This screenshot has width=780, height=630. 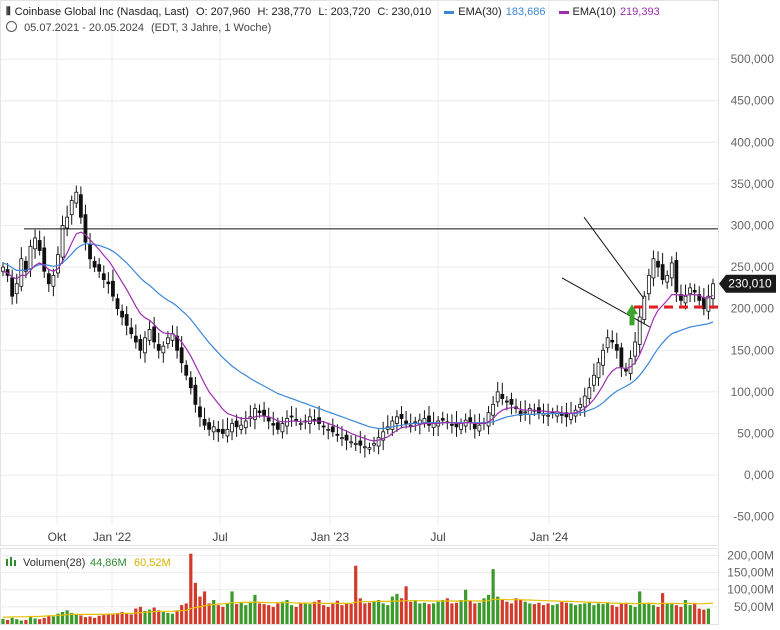 I want to click on low-value: L: 203,720, so click(x=344, y=12).